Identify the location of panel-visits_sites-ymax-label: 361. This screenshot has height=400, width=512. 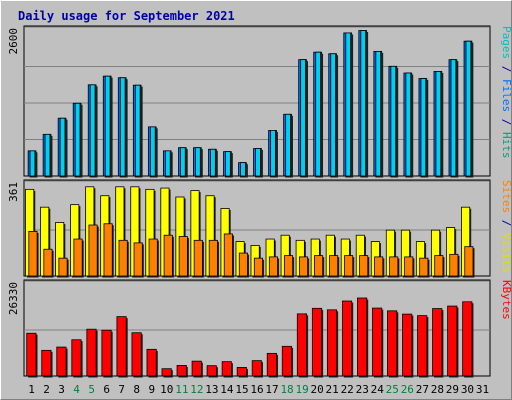
(13, 192).